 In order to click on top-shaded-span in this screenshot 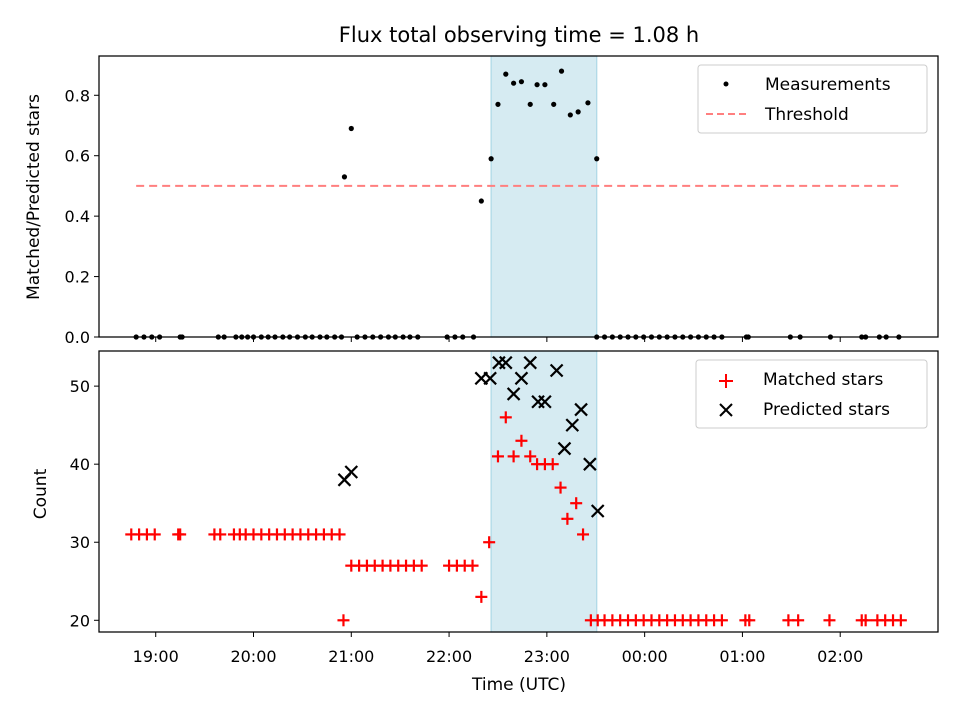, I will do `click(544, 196)`.